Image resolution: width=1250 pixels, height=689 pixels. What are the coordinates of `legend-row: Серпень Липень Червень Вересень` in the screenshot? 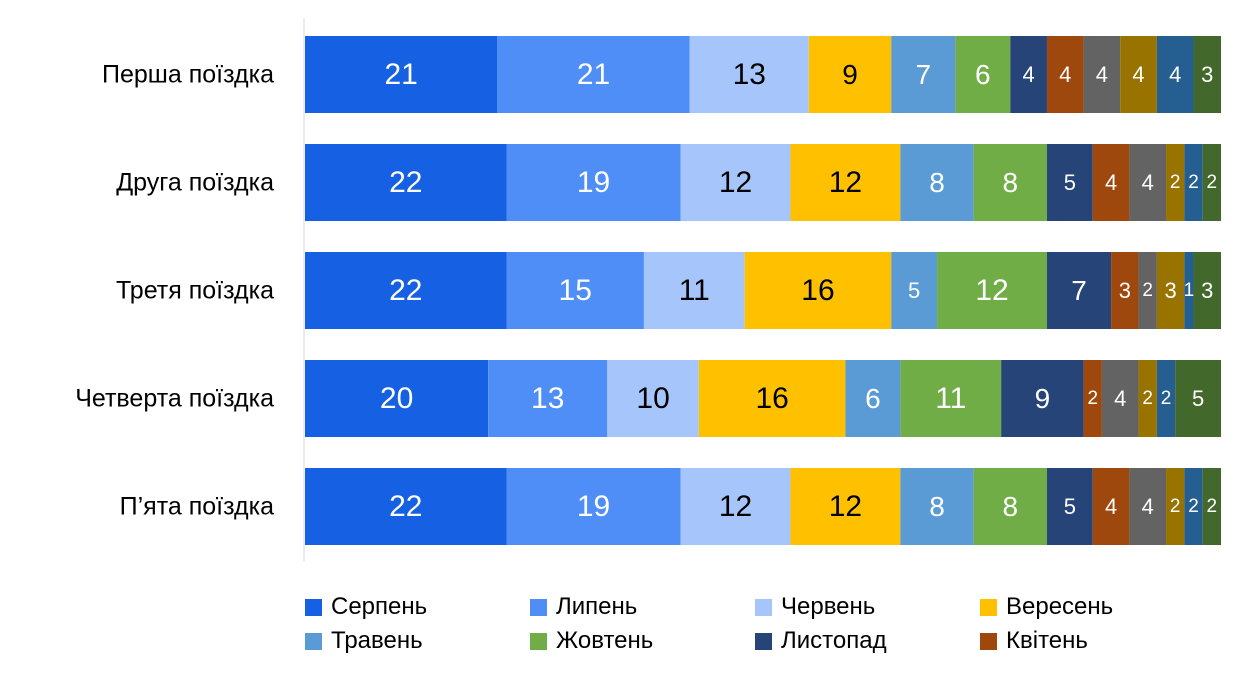 It's located at (755, 607).